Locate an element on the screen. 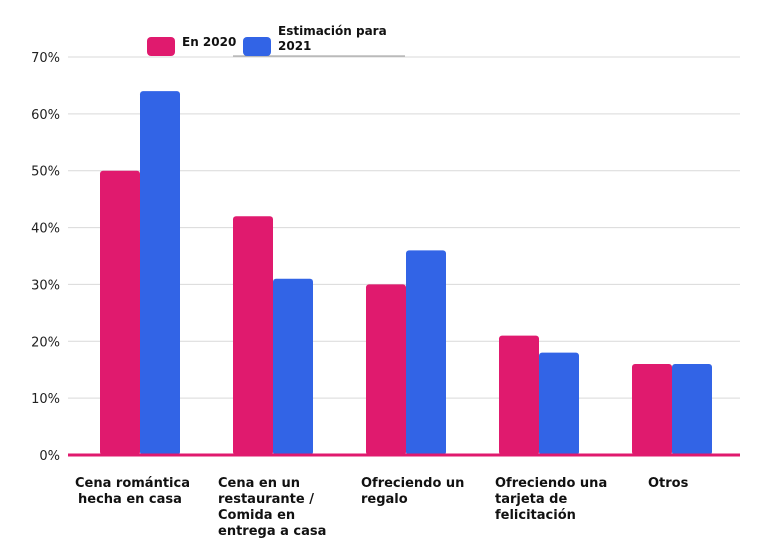 Image resolution: width=783 pixels, height=554 pixels. legend-label: Estimación para 2021 is located at coordinates (332, 38).